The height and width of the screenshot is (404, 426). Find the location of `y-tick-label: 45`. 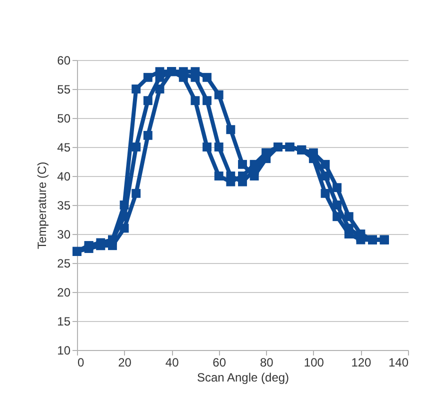

y-tick-label: 45 is located at coordinates (64, 147).